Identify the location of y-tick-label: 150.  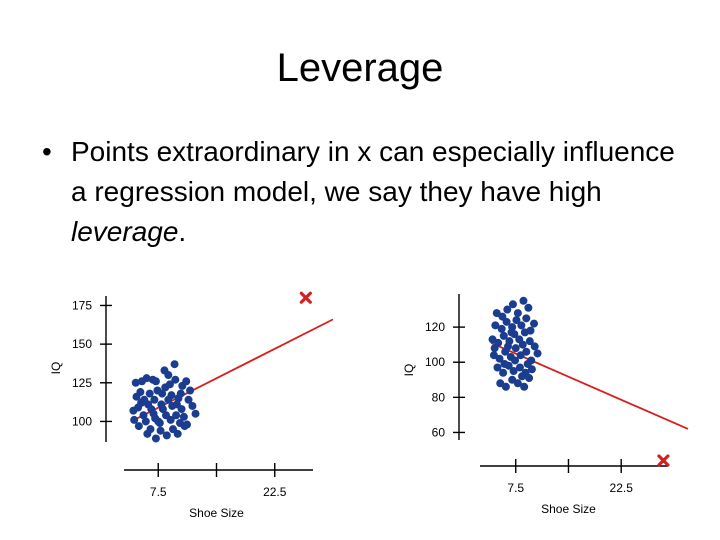
(82, 344).